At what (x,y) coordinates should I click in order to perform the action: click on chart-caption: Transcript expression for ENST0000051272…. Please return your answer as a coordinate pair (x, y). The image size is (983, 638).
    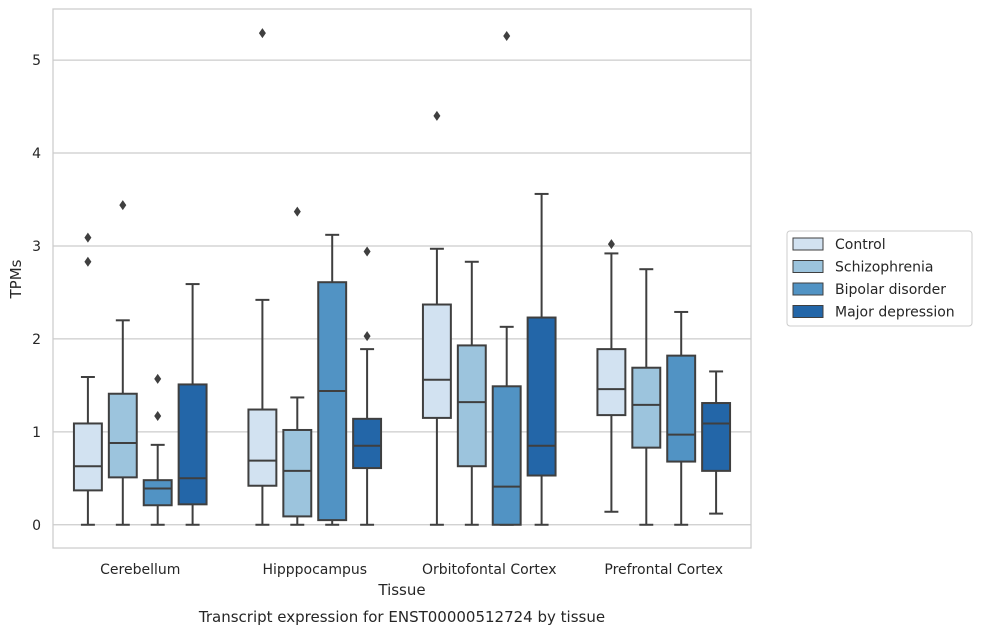
    Looking at the image, I should click on (401, 617).